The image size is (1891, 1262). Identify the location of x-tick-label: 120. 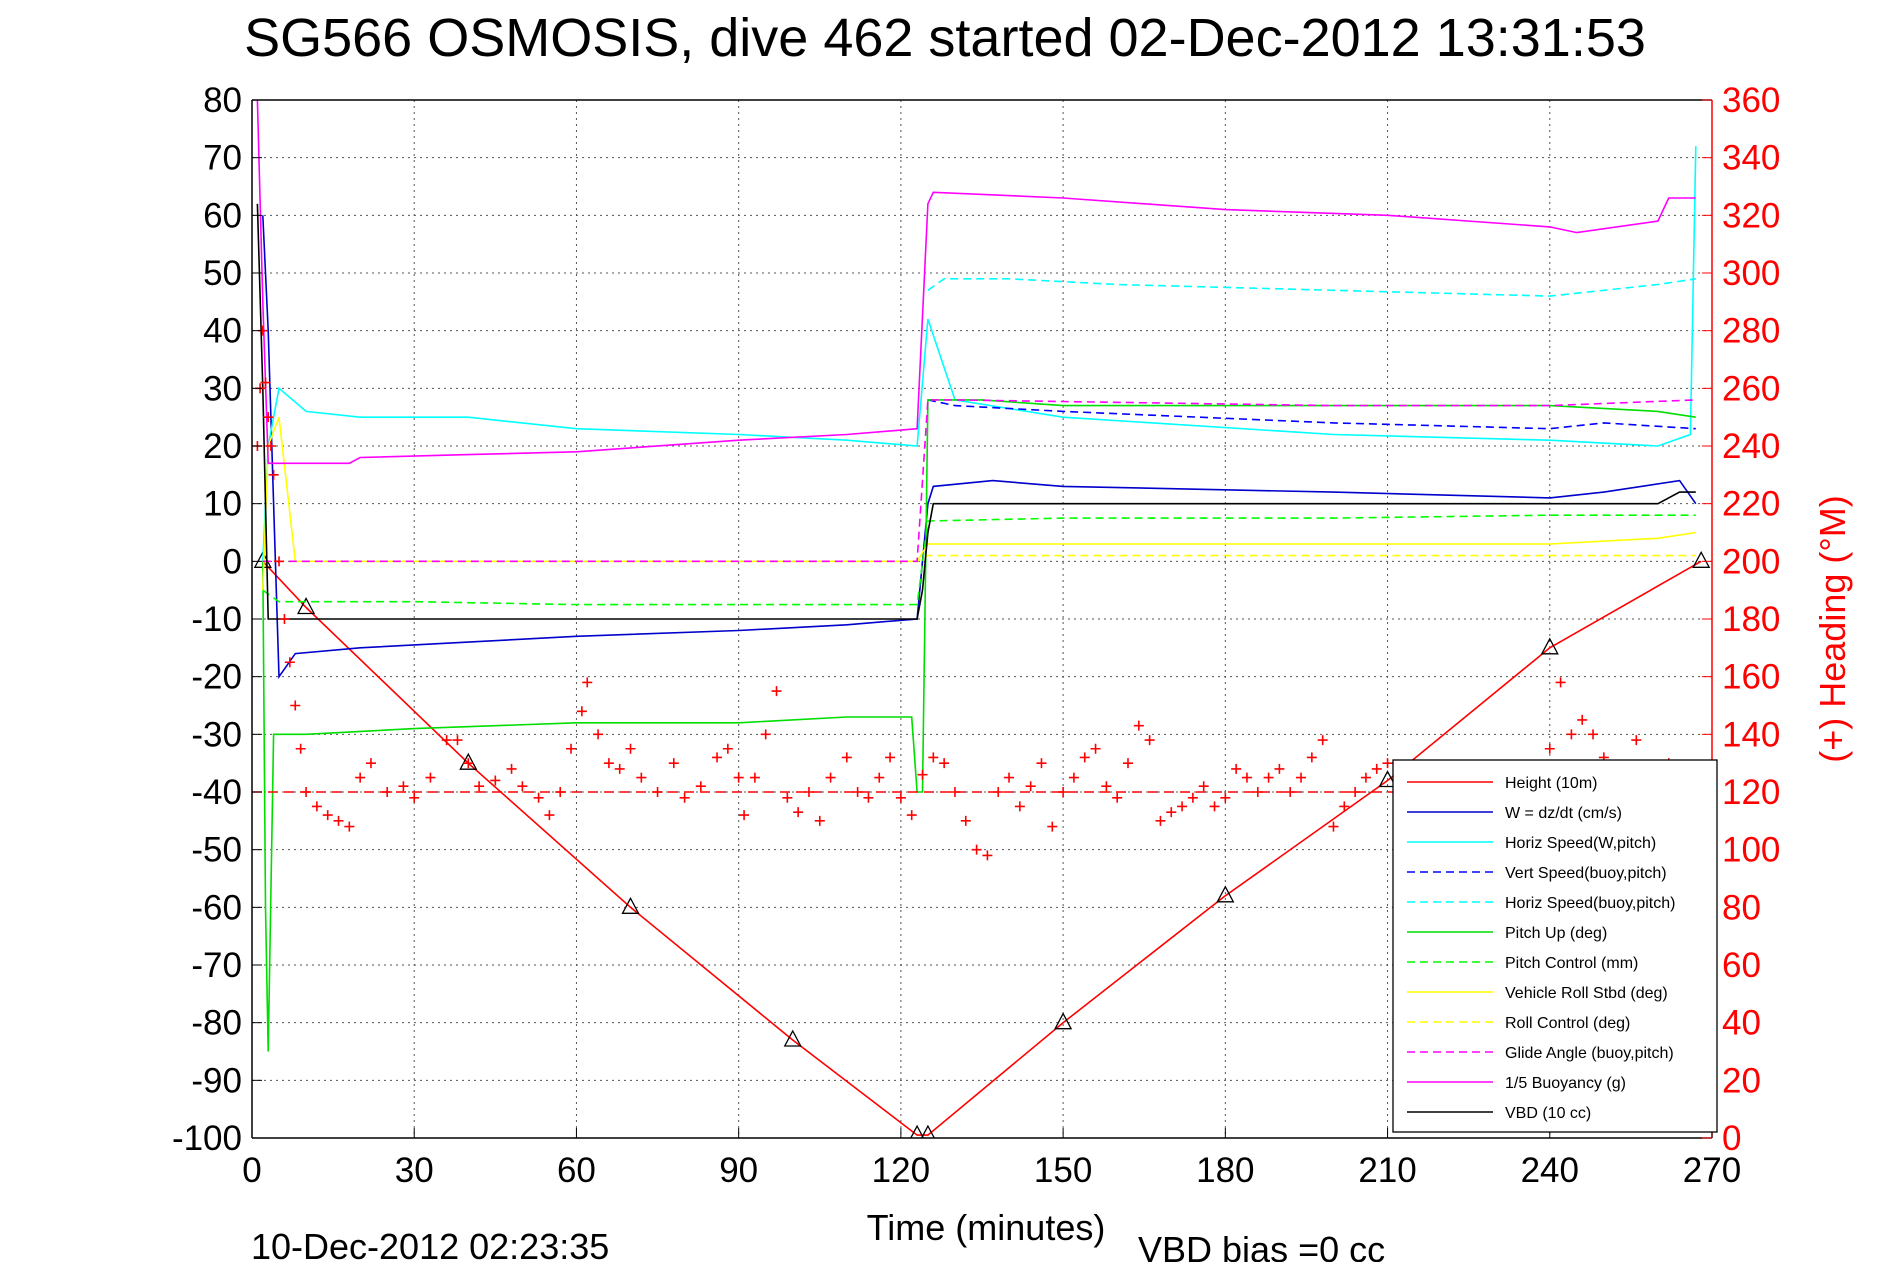
(901, 1170).